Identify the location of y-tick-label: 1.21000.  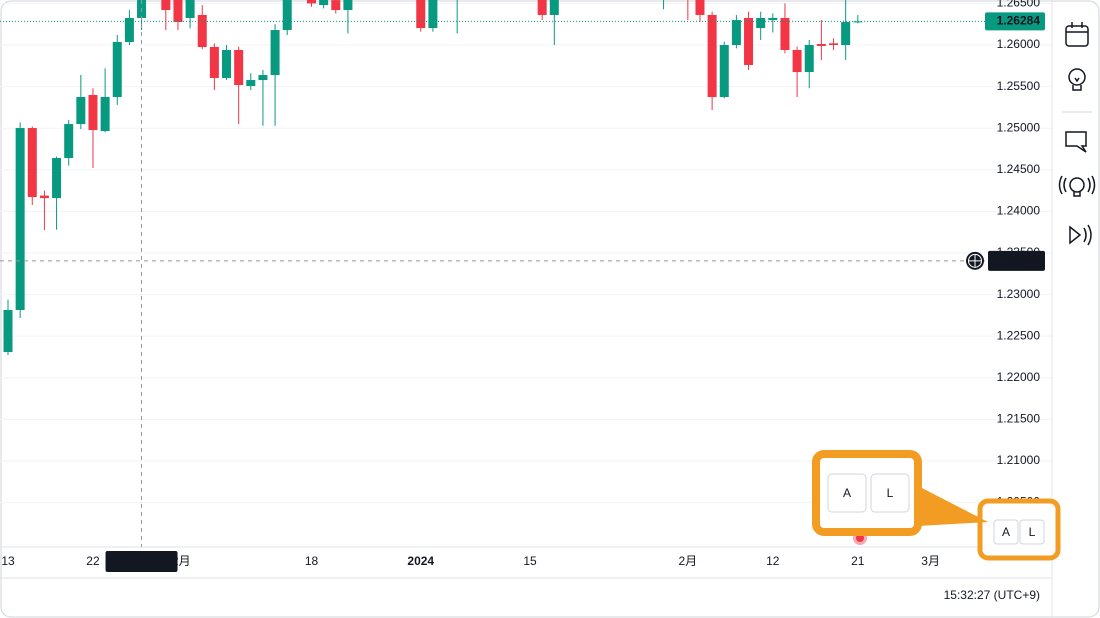
(1019, 460).